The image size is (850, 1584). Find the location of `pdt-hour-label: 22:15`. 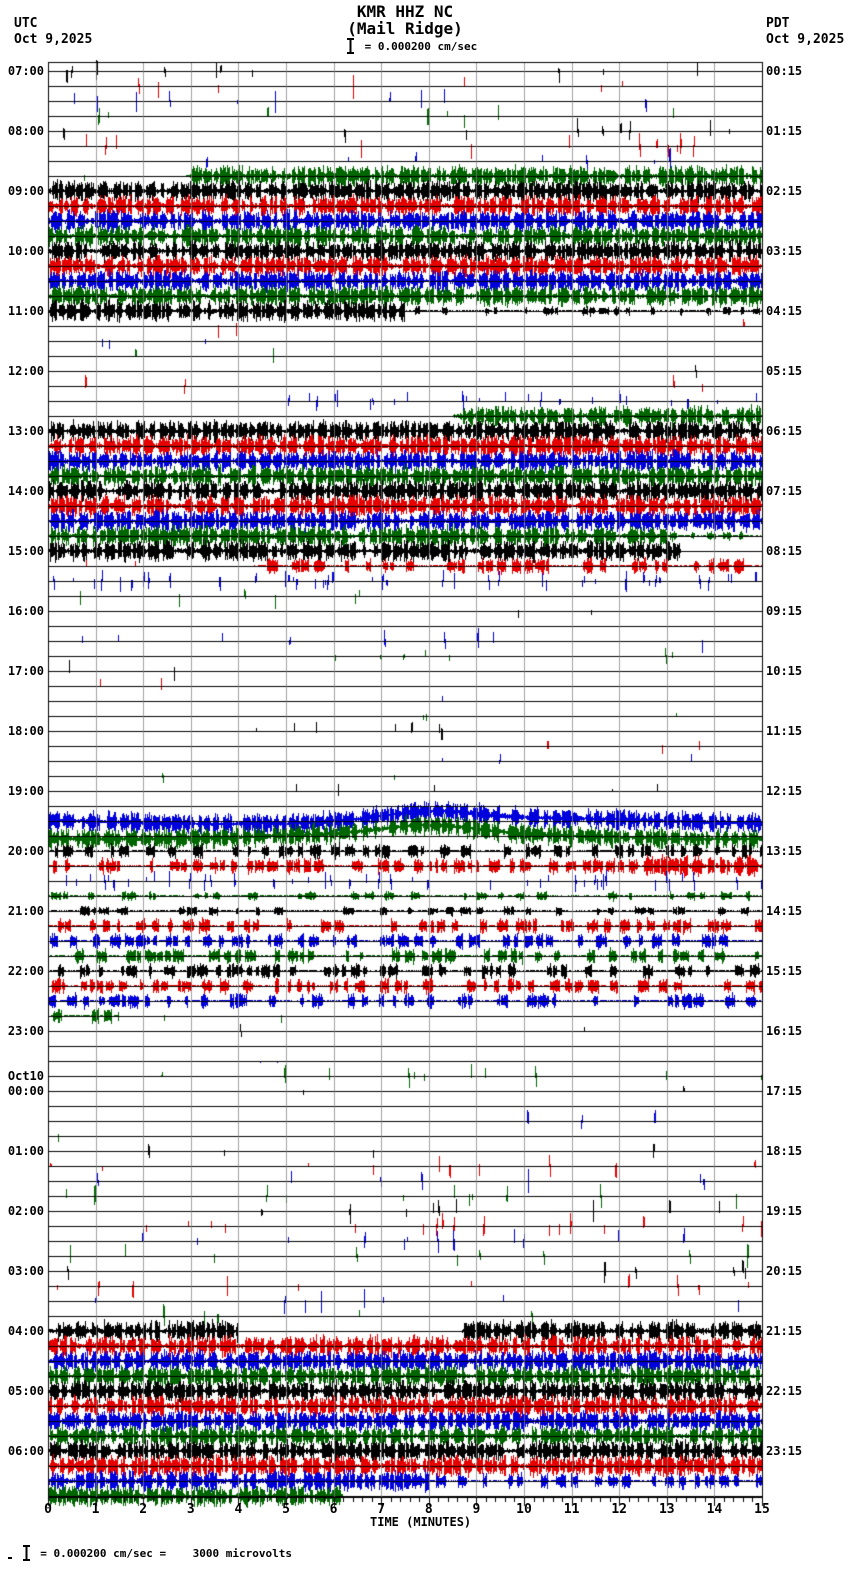

pdt-hour-label: 22:15 is located at coordinates (784, 1391).